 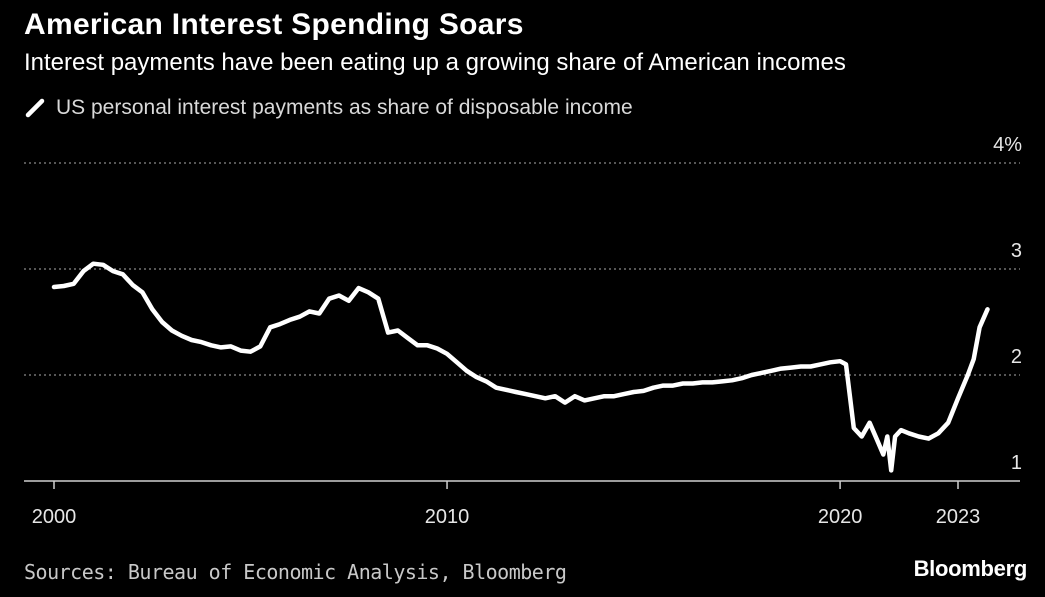 I want to click on chart-title: American Interest Spending Soars, so click(x=274, y=24).